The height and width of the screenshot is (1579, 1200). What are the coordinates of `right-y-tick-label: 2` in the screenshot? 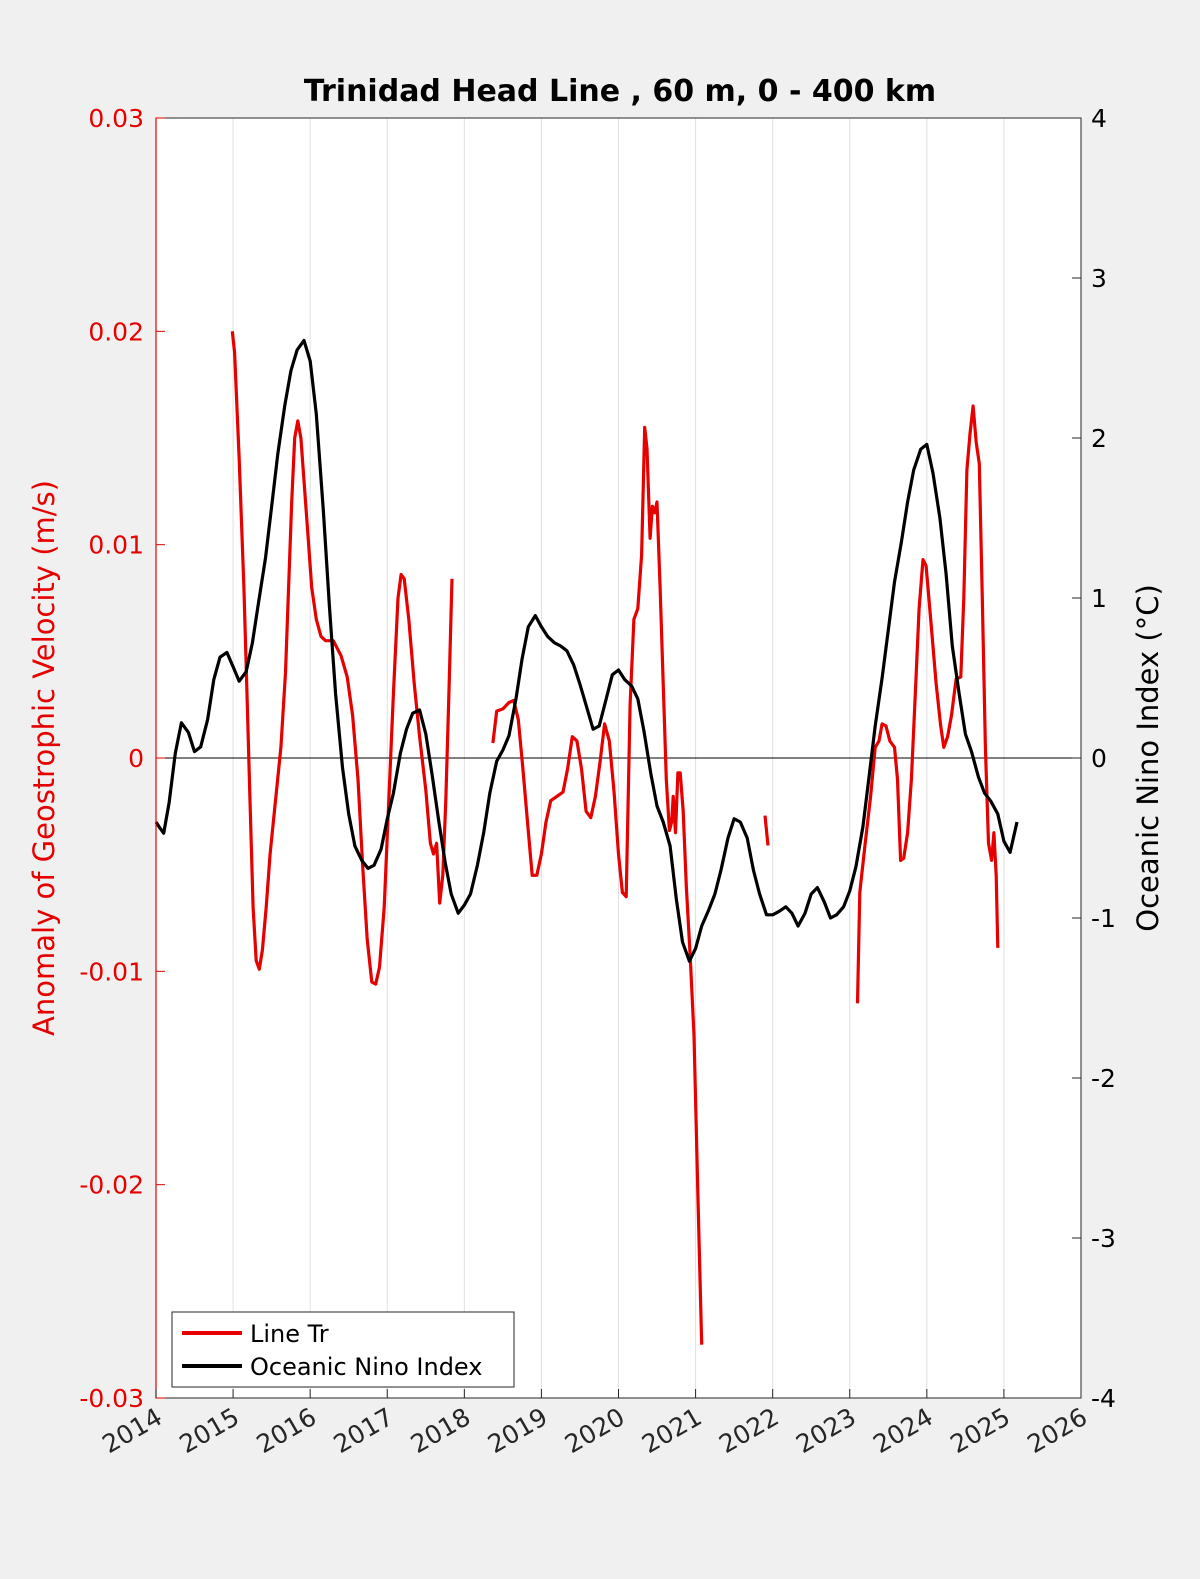 It's located at (1099, 438).